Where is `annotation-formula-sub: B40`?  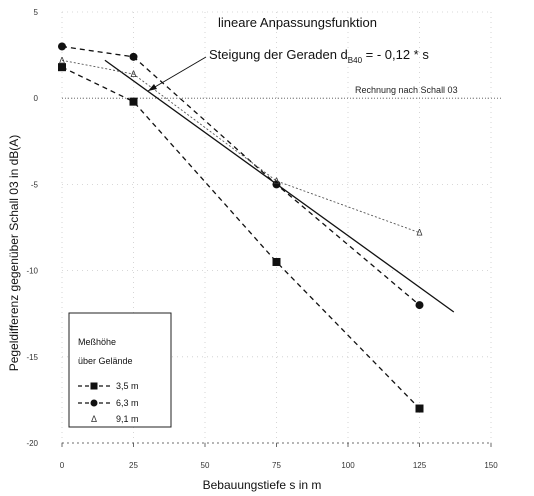
annotation-formula-sub: B40 is located at coordinates (355, 60).